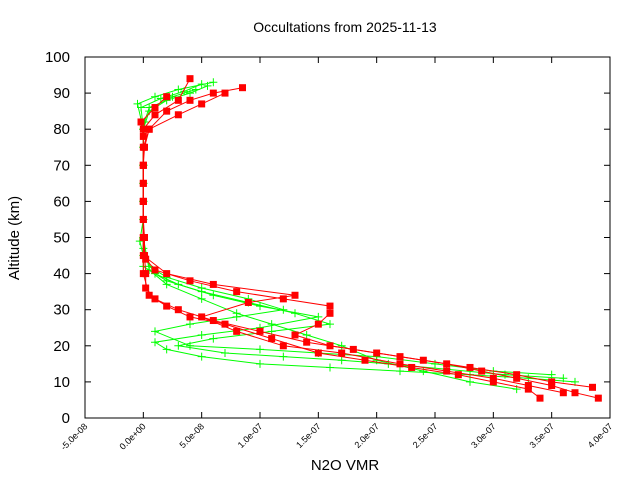 The image size is (640, 480). What do you see at coordinates (61, 165) in the screenshot?
I see `y-tick-label: 70` at bounding box center [61, 165].